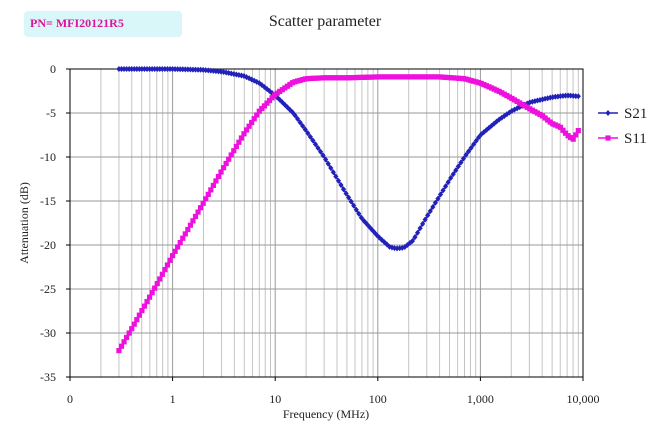  Describe the element at coordinates (48, 289) in the screenshot. I see `y-tick-label: -25` at that location.